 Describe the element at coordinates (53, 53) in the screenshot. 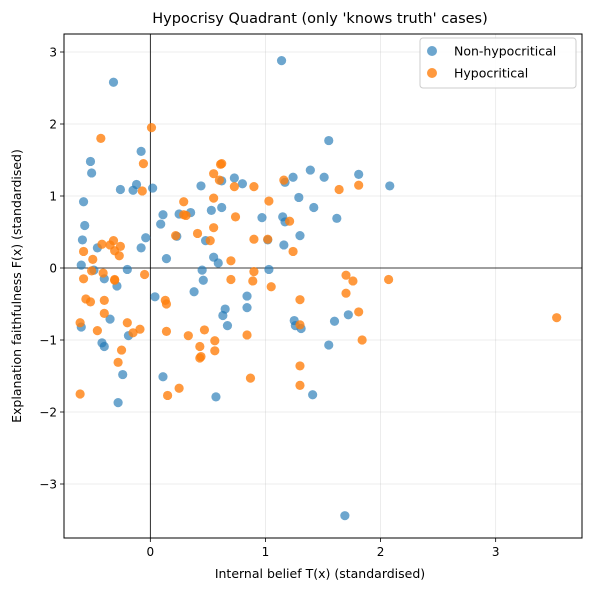

I see `y-tick-label: 3` at that location.